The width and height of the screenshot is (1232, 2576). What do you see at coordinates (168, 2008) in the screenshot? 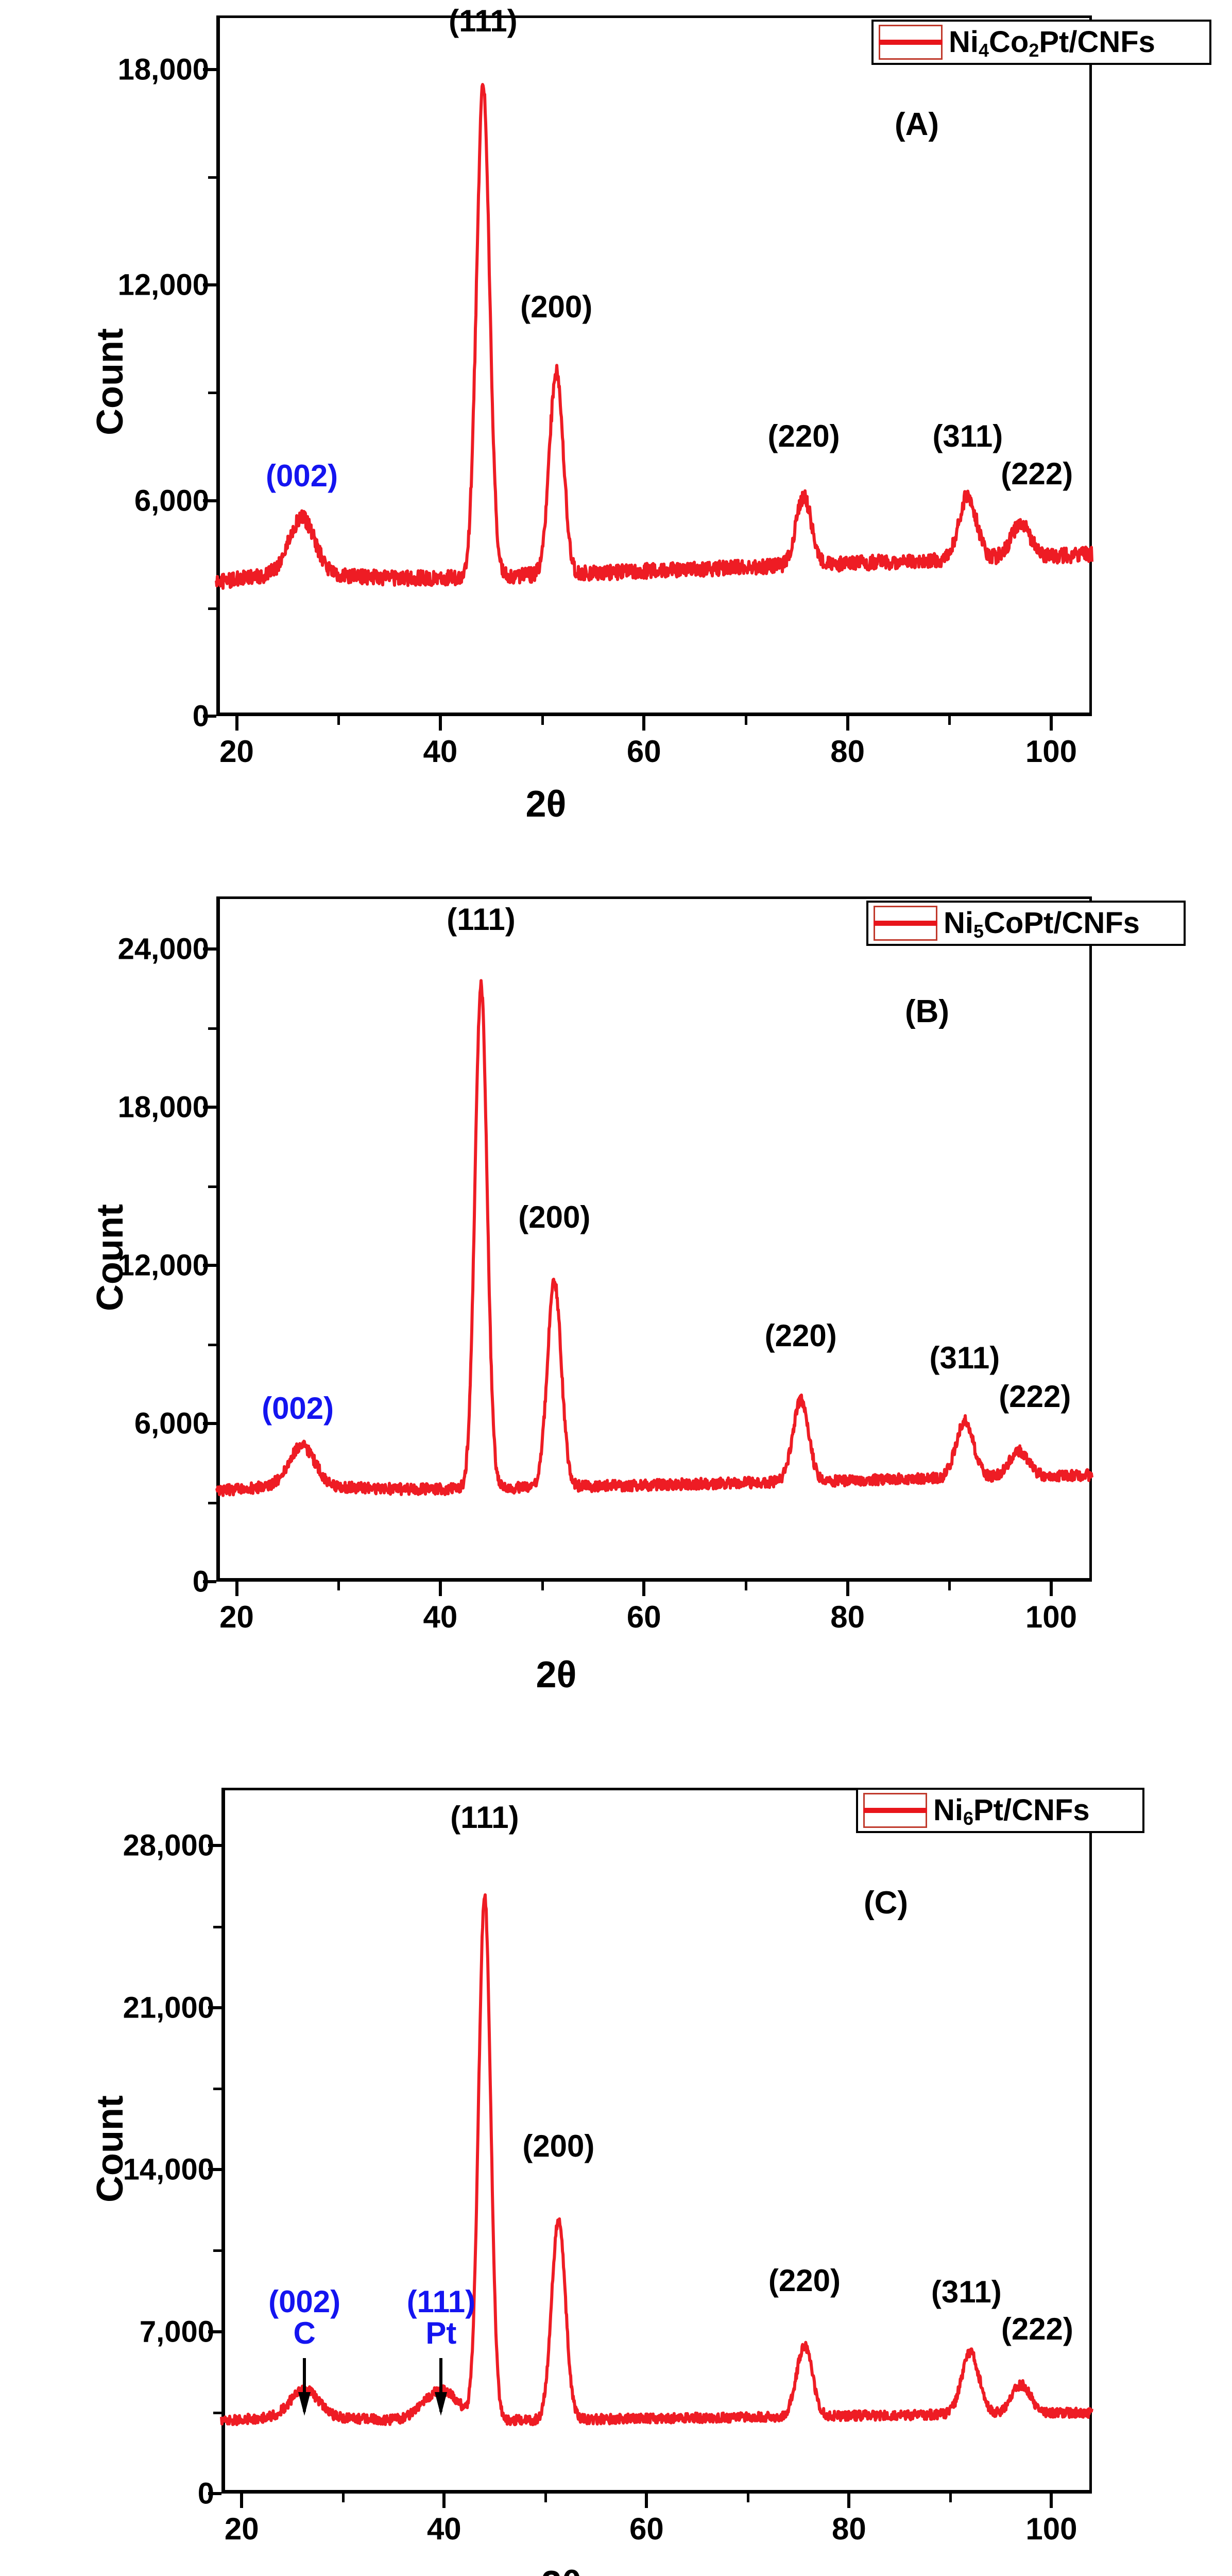
I see `y-tick-label: 21,000` at bounding box center [168, 2008].